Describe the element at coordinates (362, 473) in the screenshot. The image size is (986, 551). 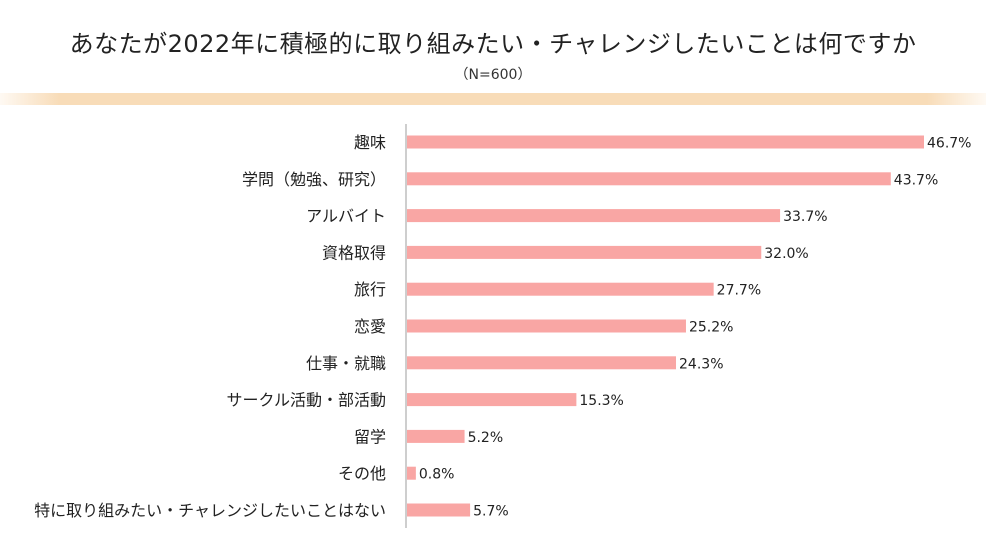
I see `category-label: その他` at that location.